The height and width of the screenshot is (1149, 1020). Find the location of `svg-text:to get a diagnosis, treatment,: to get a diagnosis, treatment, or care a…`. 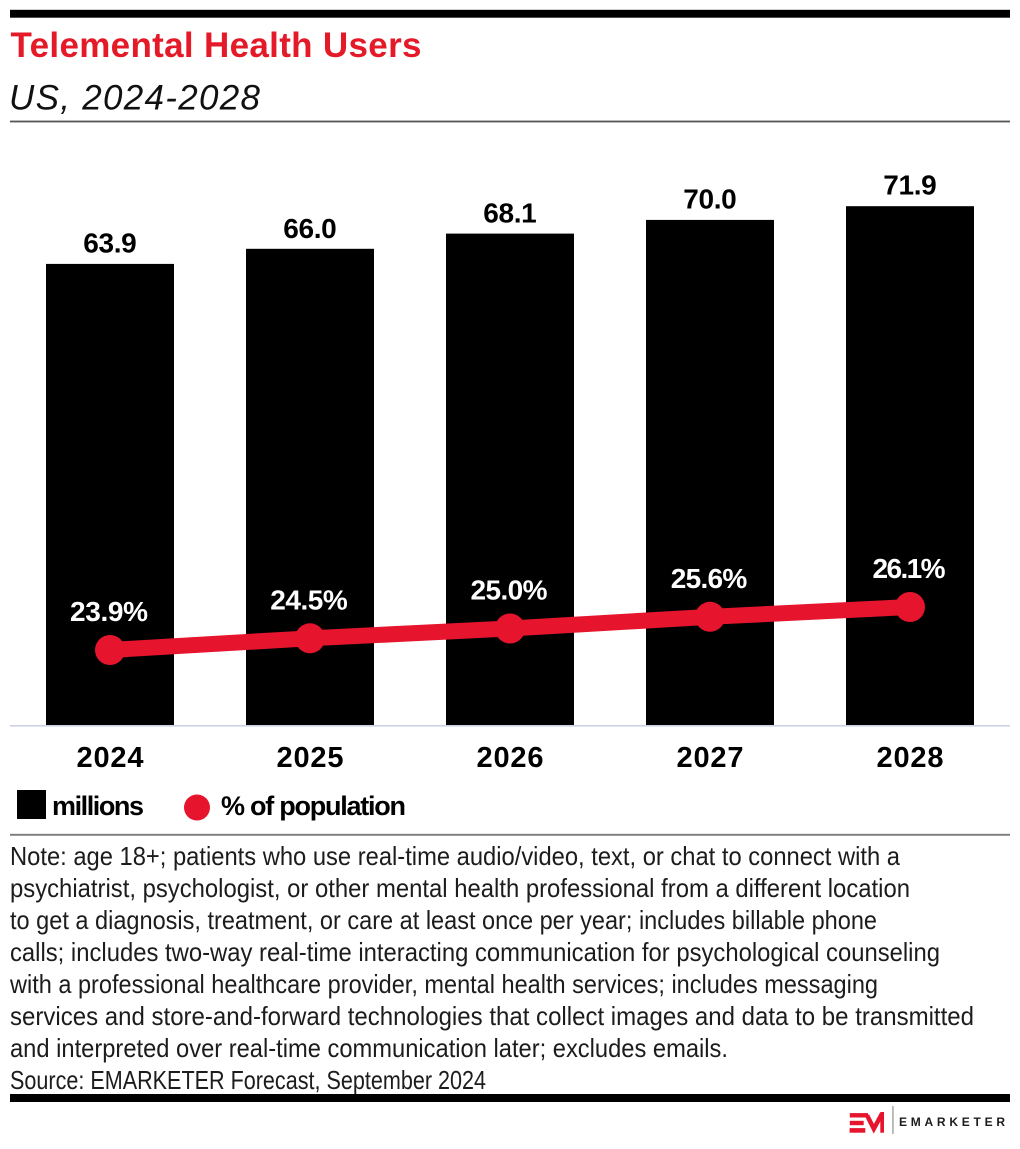

svg-text:to get a diagnosis, treatment,: to get a diagnosis, treatment, or care a… is located at coordinates (443, 920).